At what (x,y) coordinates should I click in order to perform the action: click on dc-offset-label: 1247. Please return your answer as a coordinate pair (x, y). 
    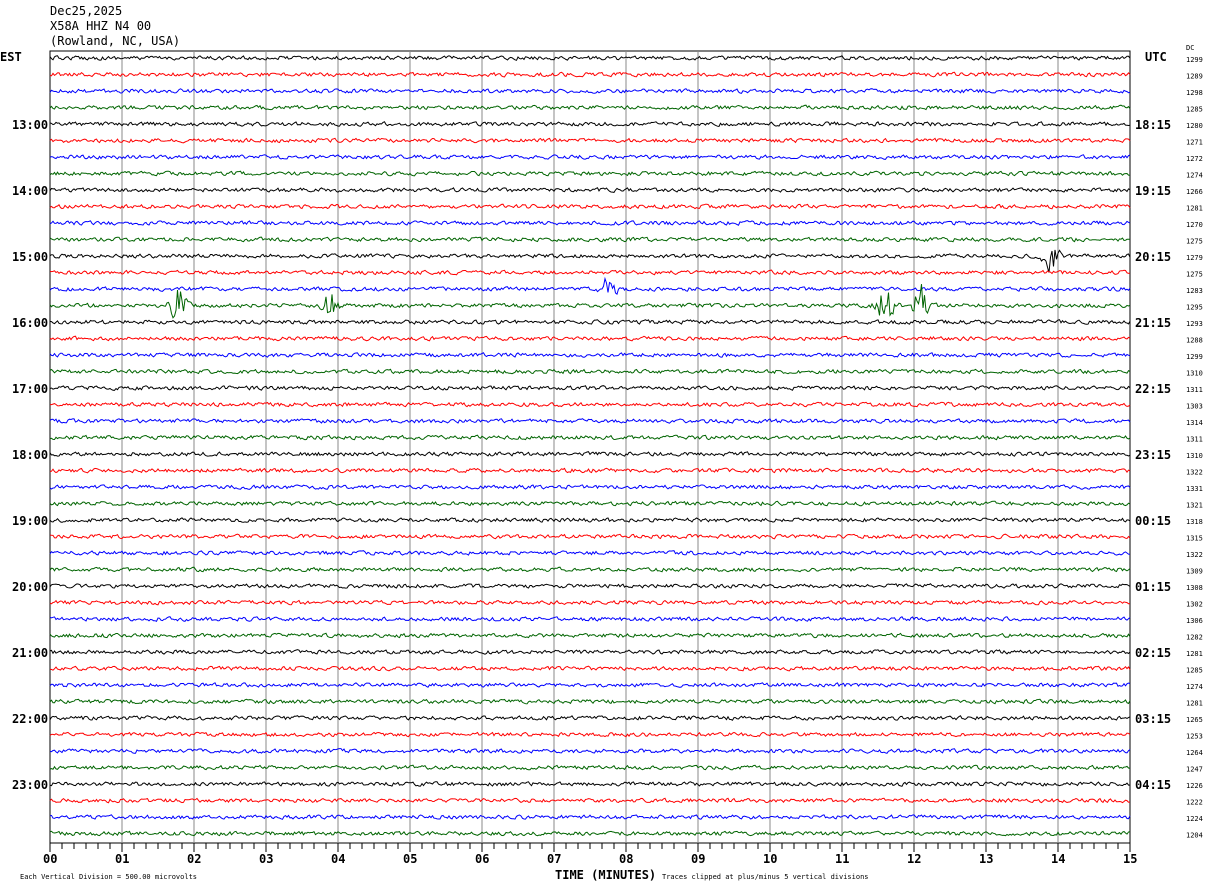
    Looking at the image, I should click on (1194, 770).